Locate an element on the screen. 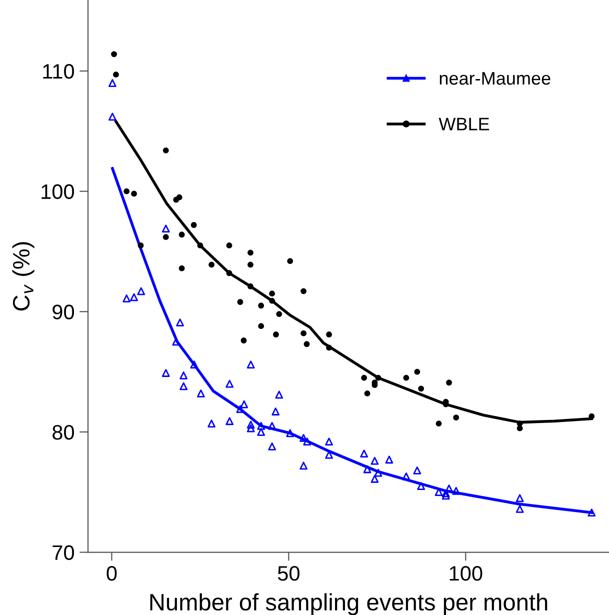  y-tick-label: 90 is located at coordinates (63, 312).